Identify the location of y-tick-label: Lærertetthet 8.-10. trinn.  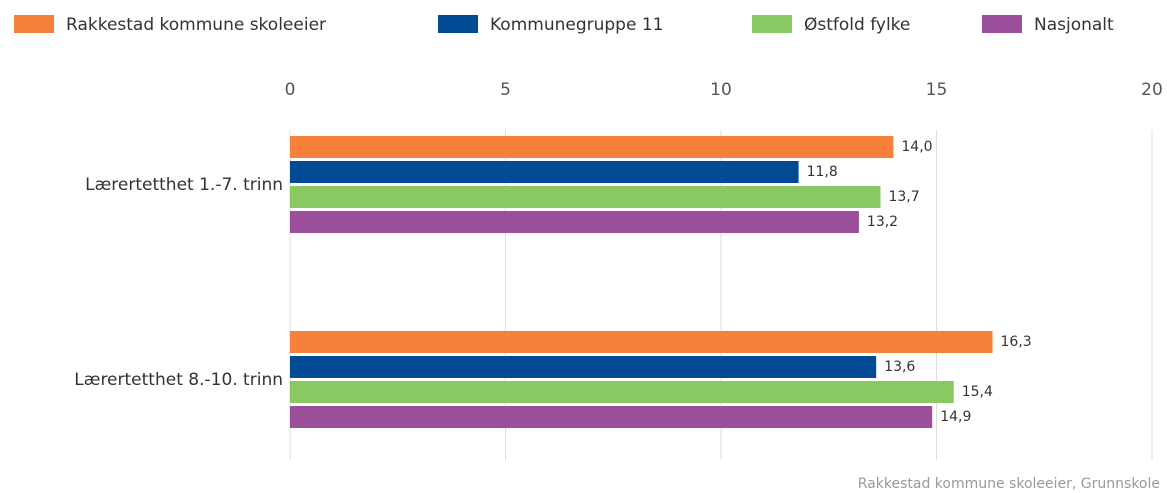
(178, 380).